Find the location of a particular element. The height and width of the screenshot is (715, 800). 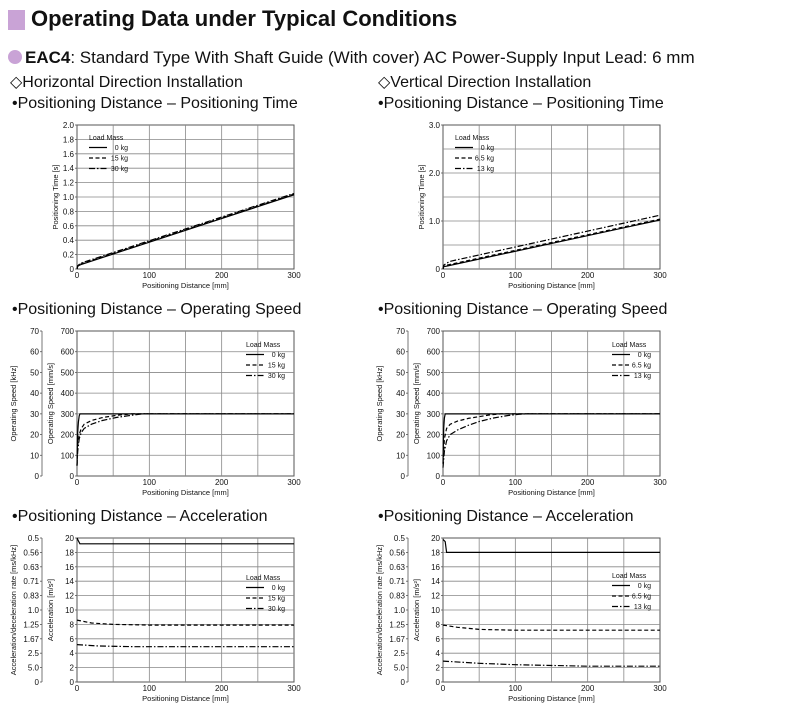

v-speed-ytick-label: 0 is located at coordinates (438, 476).